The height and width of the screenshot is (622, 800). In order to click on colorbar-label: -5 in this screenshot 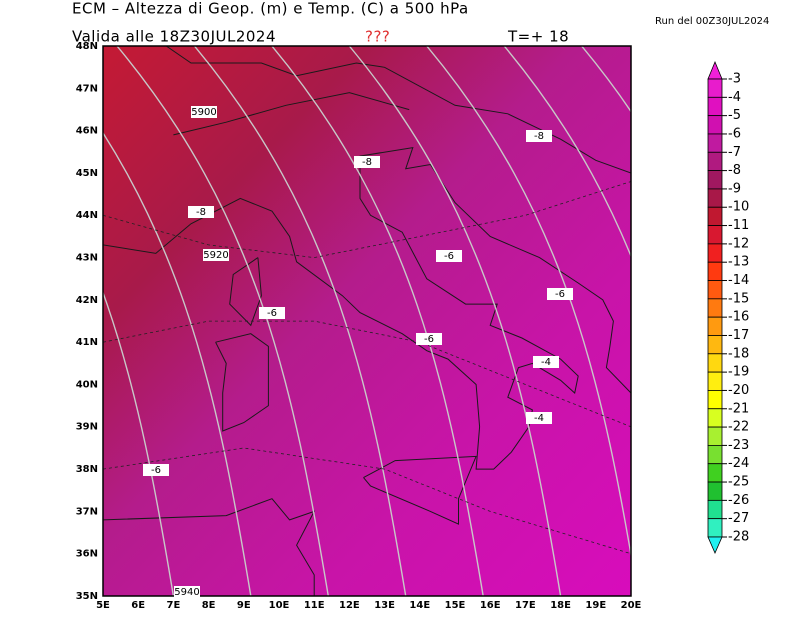, I will do `click(734, 115)`.